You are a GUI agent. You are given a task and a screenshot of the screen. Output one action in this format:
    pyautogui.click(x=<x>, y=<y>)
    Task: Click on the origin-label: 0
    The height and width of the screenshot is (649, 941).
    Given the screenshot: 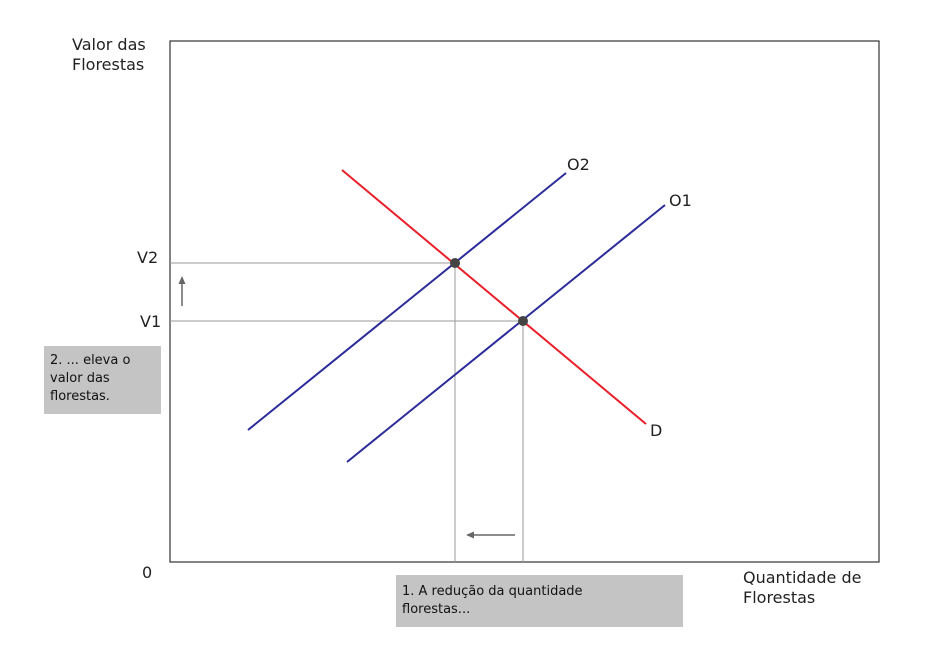 What is the action you would take?
    pyautogui.click(x=147, y=572)
    